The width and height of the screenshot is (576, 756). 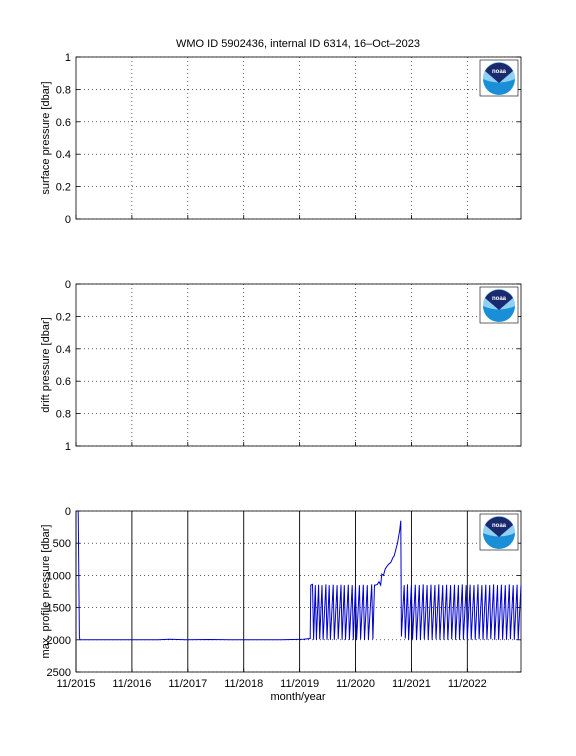 I want to click on y-tick-label: 1500, so click(x=59, y=609).